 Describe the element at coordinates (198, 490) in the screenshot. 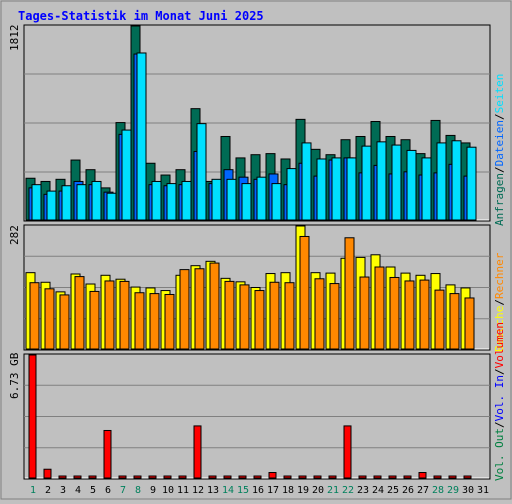

I see `day-label-12: 12` at that location.